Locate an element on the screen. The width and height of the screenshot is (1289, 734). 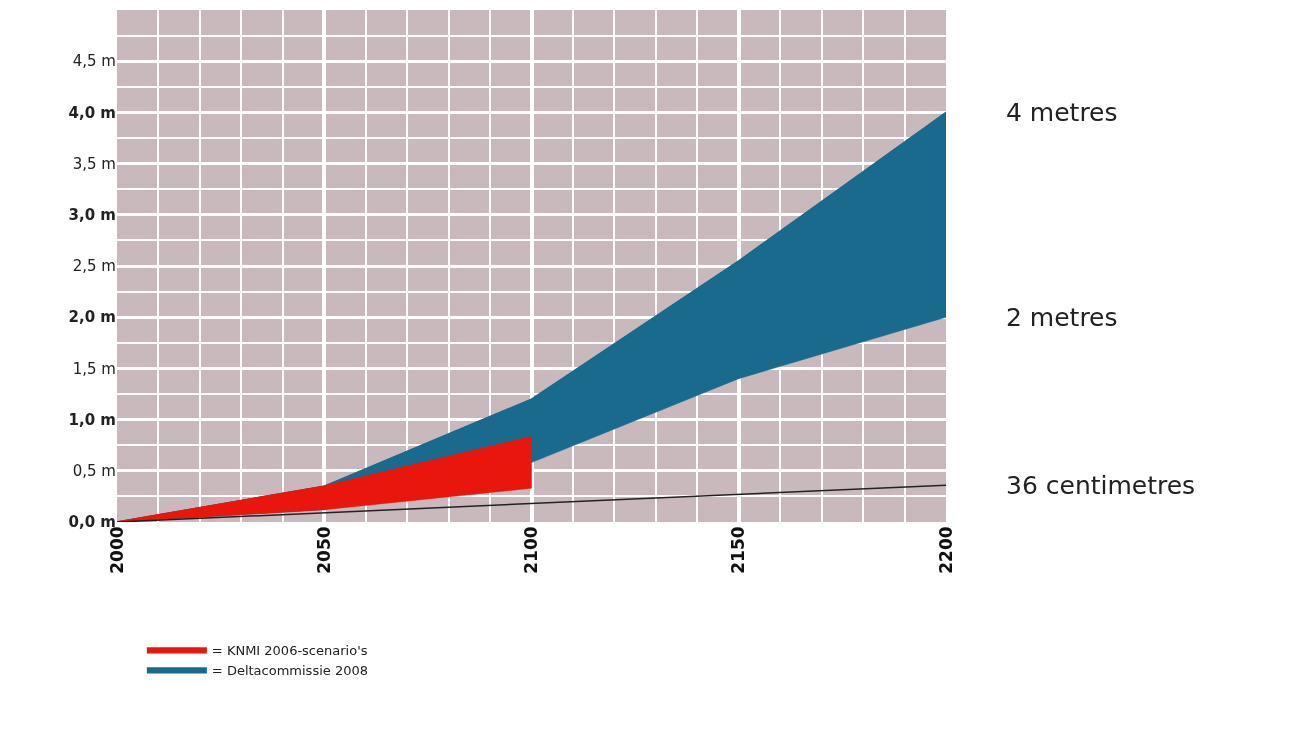
y-tick-label: 4,5 m is located at coordinates (94, 61).